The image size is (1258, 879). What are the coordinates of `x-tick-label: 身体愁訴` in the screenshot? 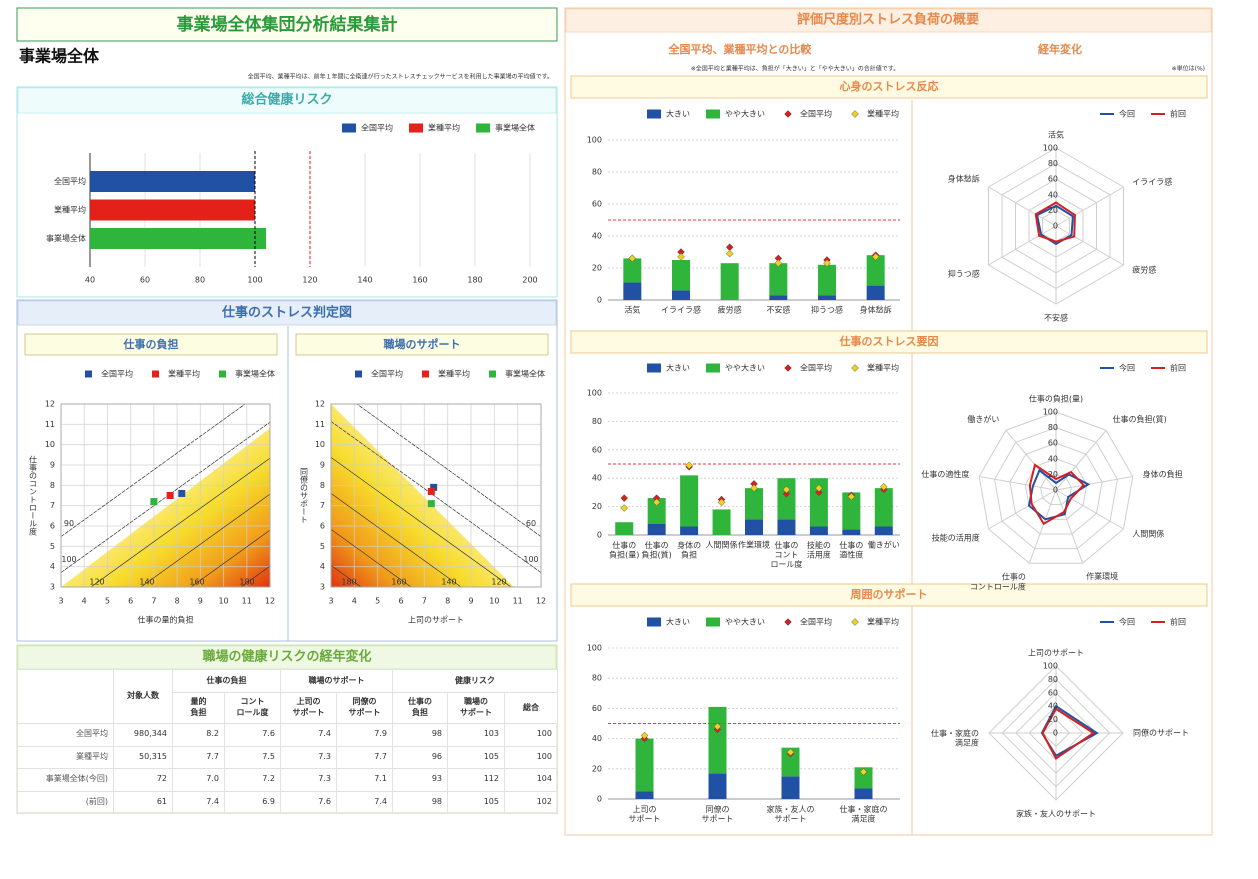 It's located at (876, 310).